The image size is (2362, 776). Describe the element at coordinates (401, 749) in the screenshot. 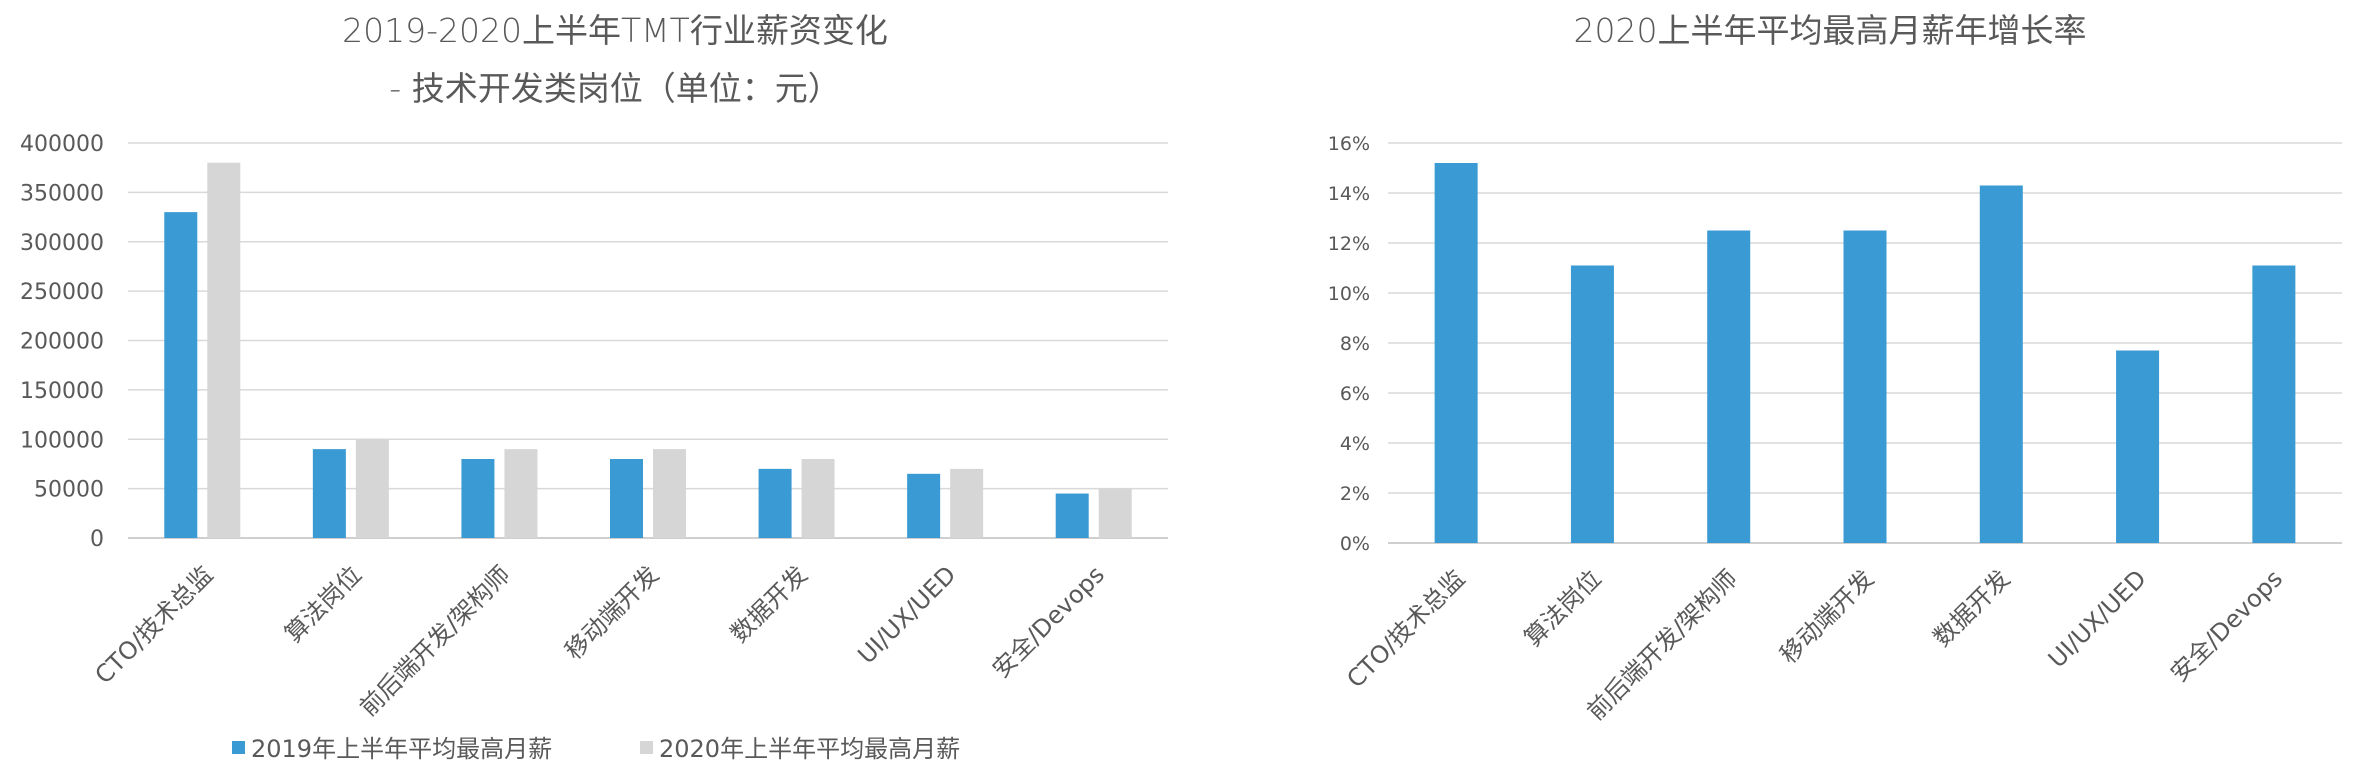

I see `legend-label-2019: 2019年上半年平均最高月薪` at that location.